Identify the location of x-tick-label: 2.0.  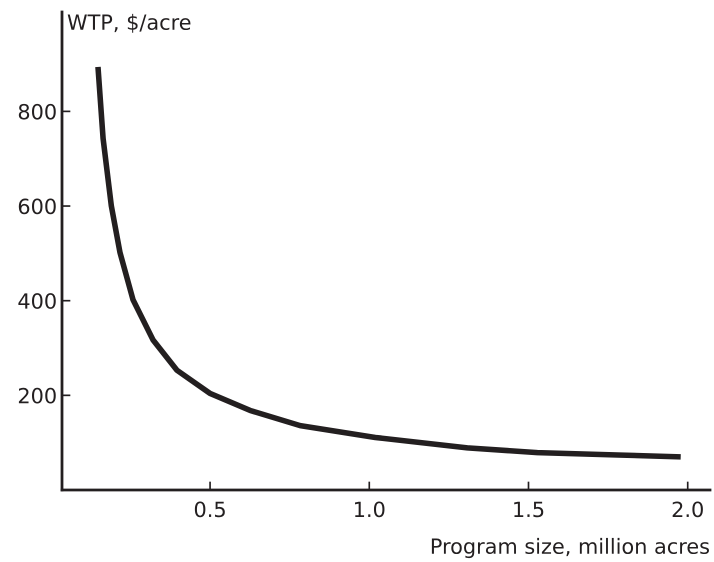
(687, 509).